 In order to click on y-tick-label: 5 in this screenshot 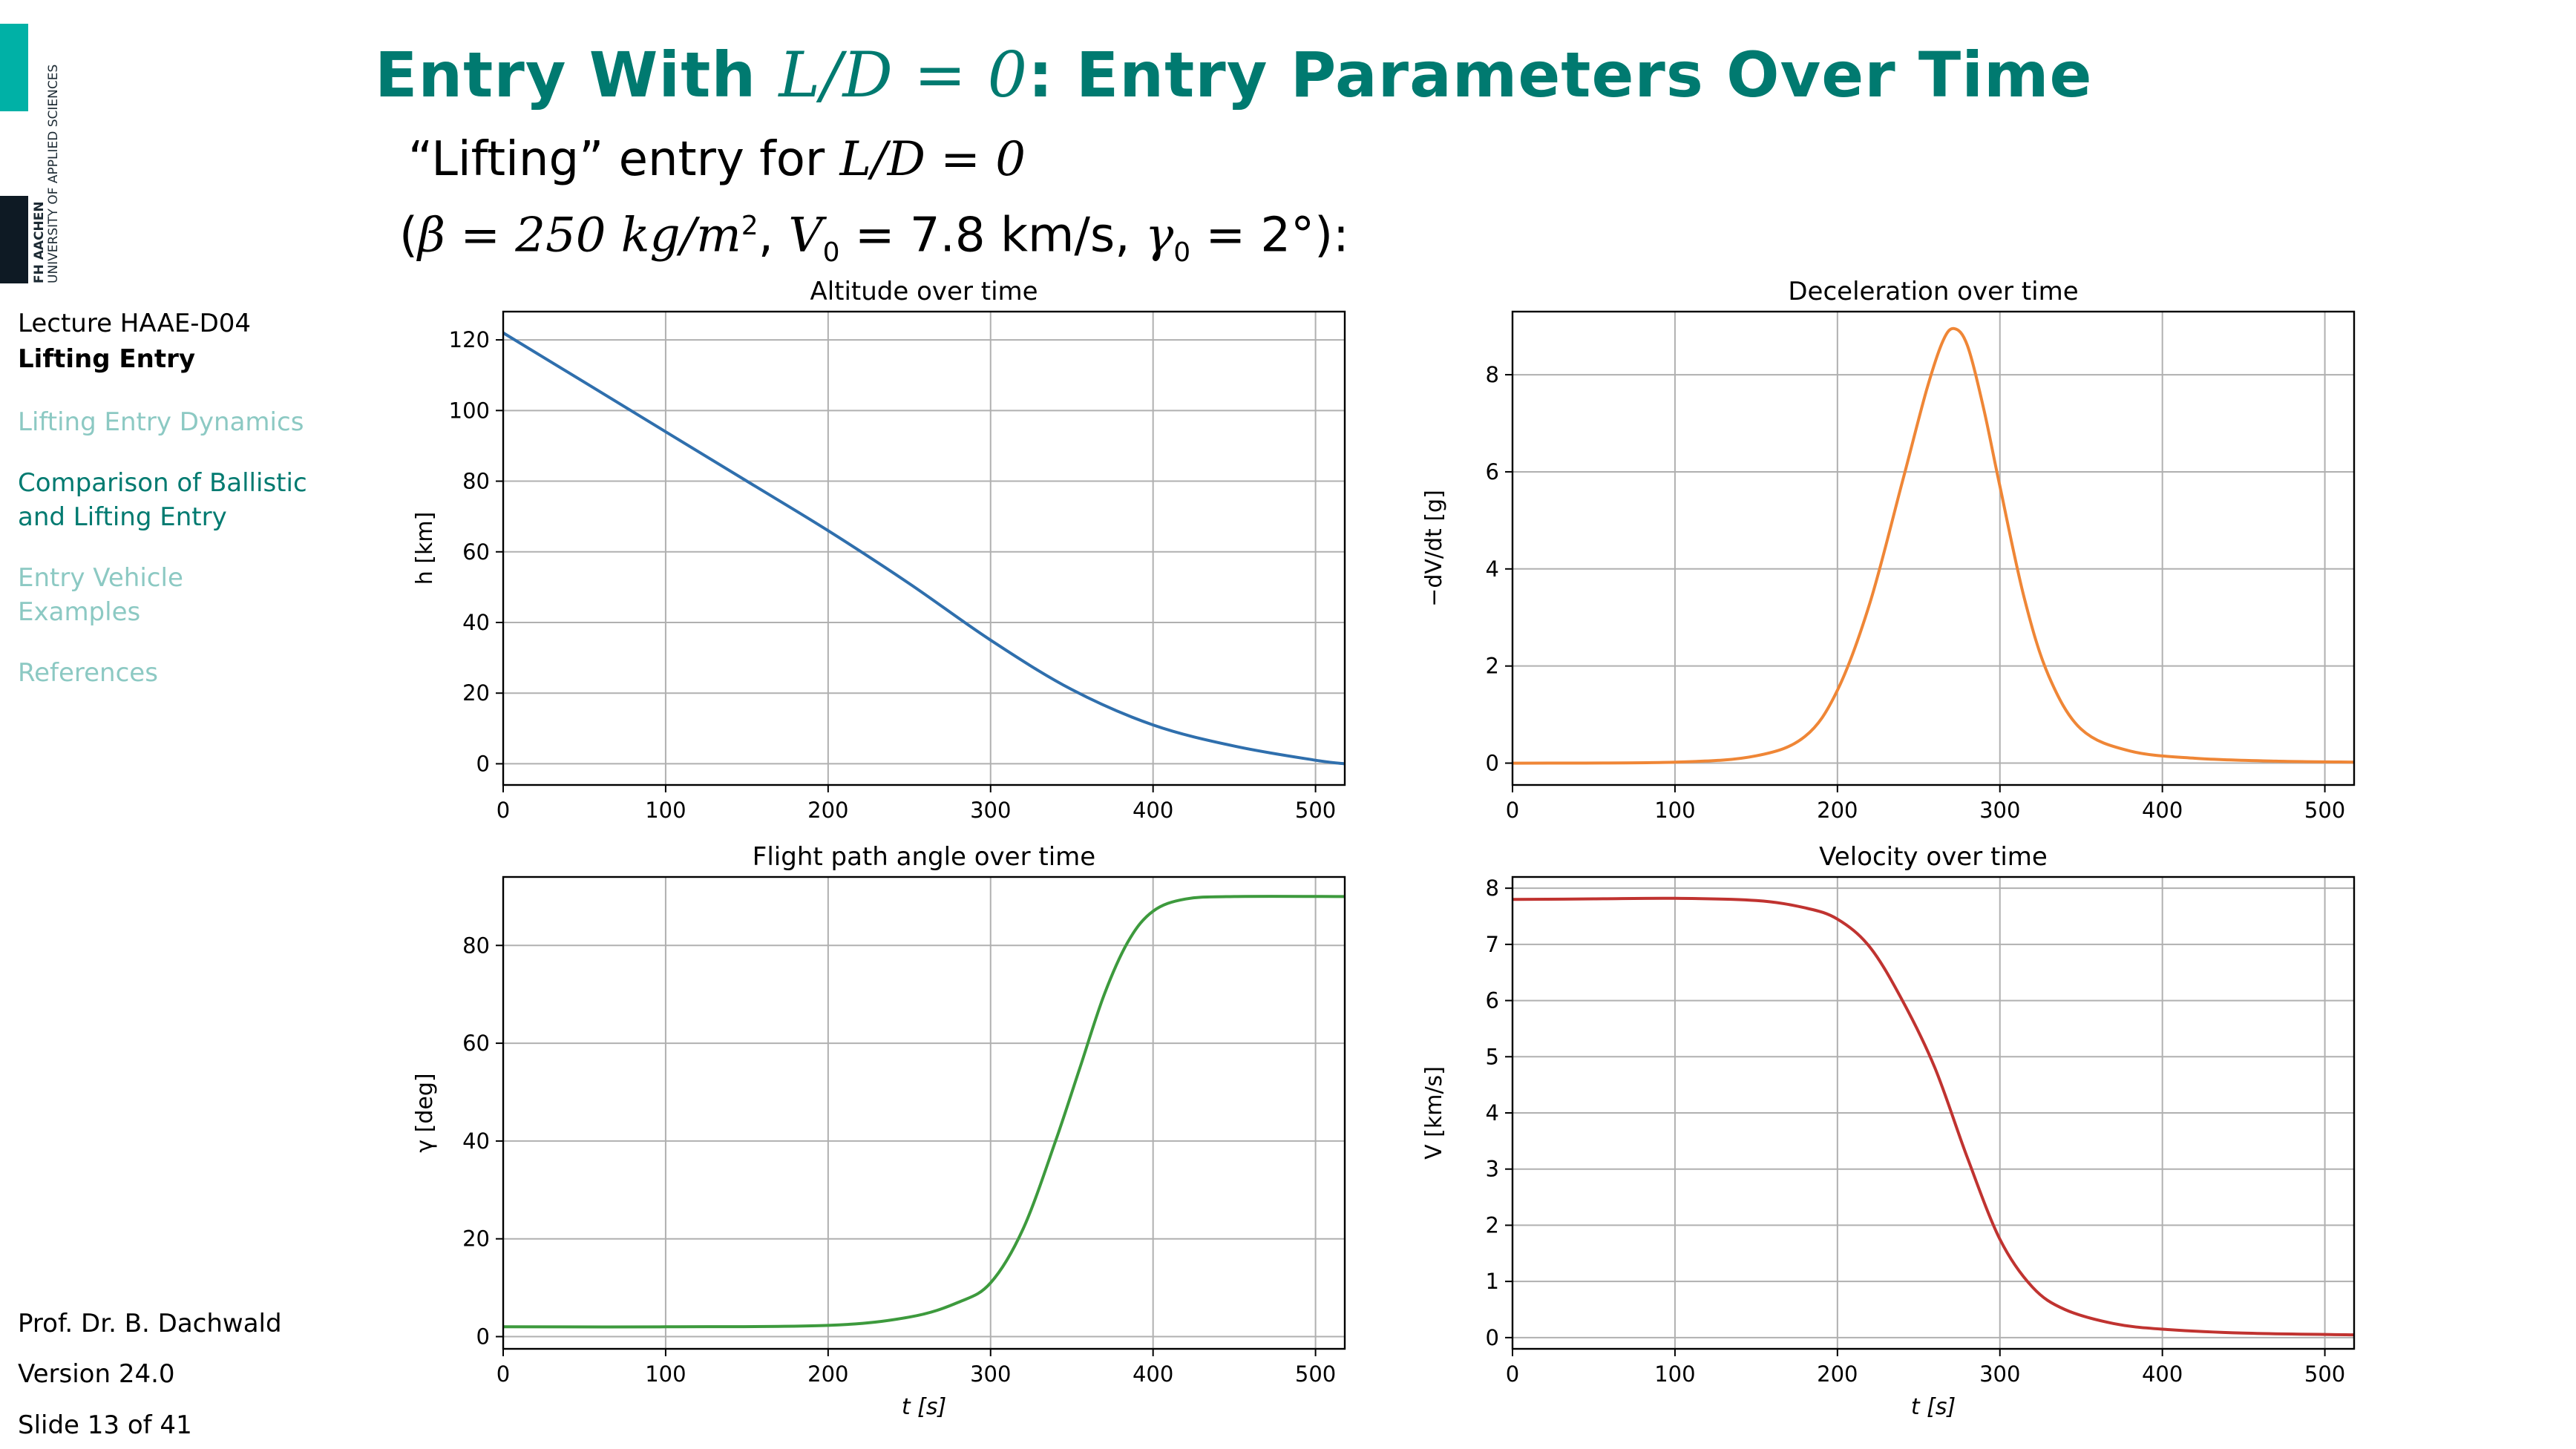, I will do `click(1492, 1056)`.